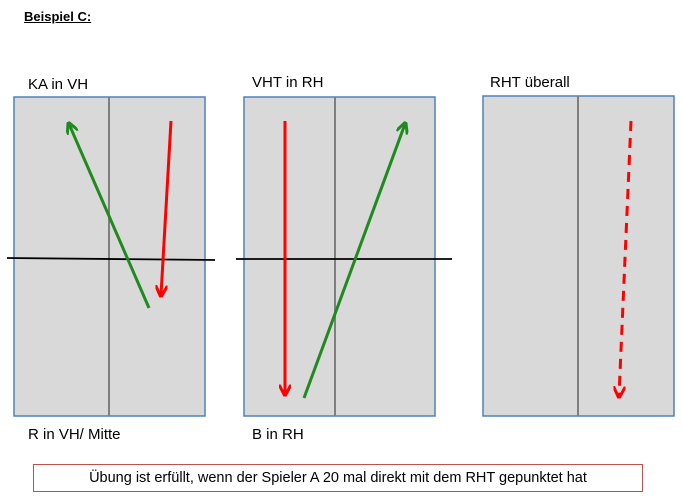 The image size is (682, 500). Describe the element at coordinates (111, 259) in the screenshot. I see `court-1-cross-line` at that location.